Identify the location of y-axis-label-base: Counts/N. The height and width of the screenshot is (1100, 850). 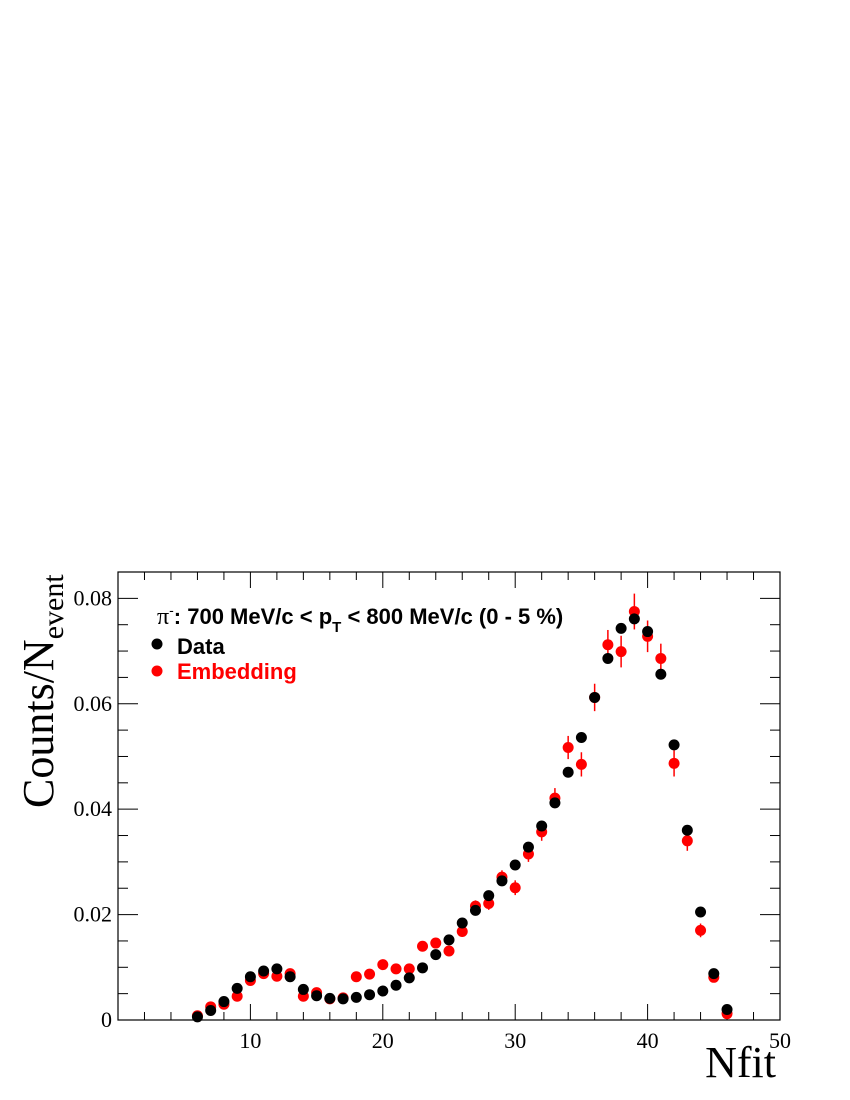
(38, 723).